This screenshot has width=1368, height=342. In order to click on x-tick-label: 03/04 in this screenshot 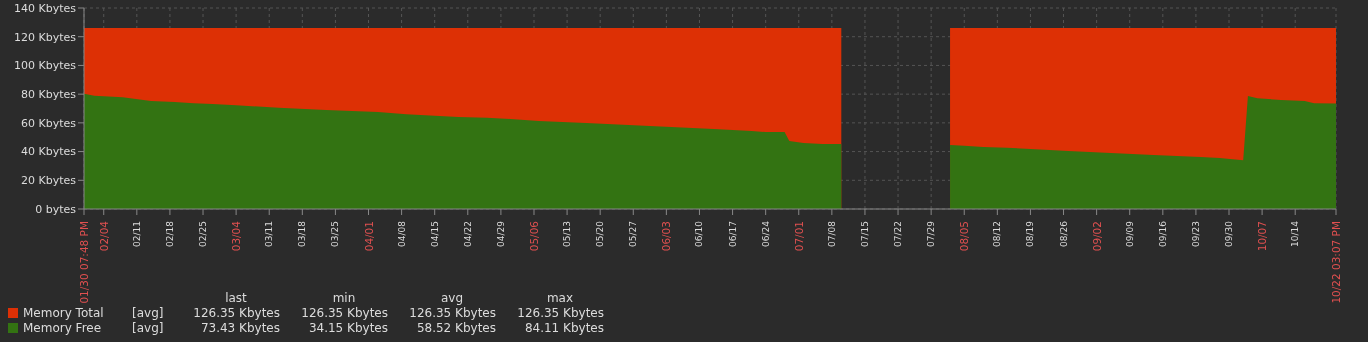, I will do `click(236, 236)`.